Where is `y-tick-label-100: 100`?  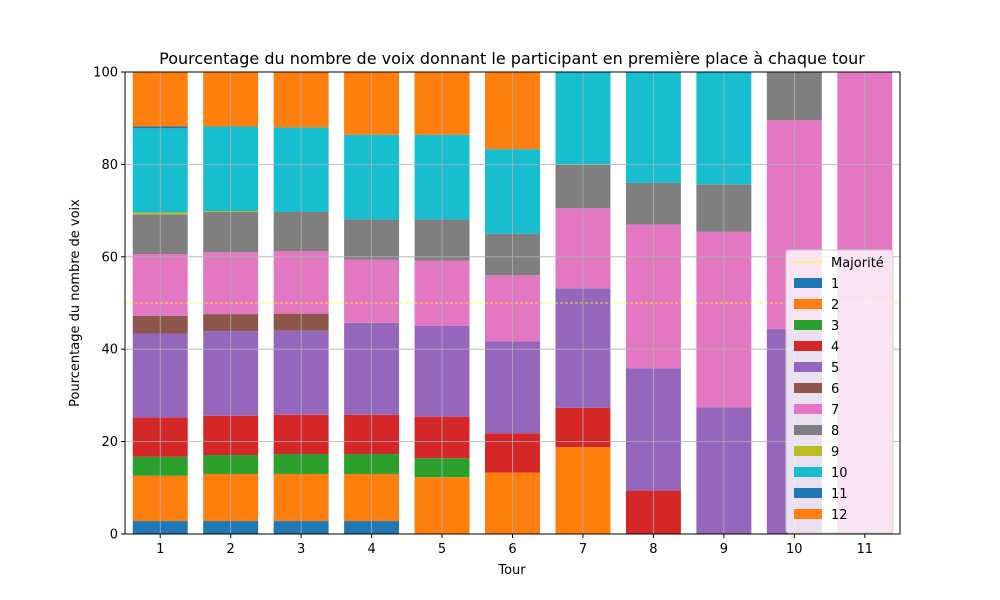
y-tick-label-100: 100 is located at coordinates (105, 73).